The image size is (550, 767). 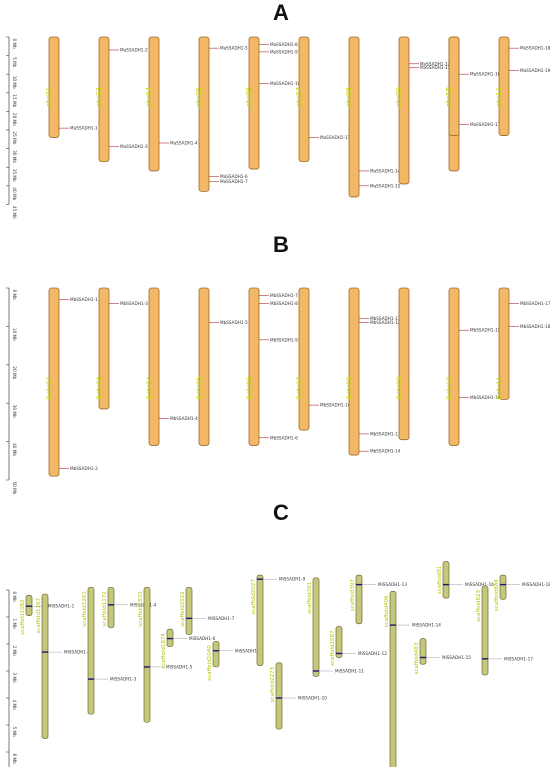 What do you see at coordinates (535, 70) in the screenshot?
I see `gene-label: MaSSADH1-19` at bounding box center [535, 70].